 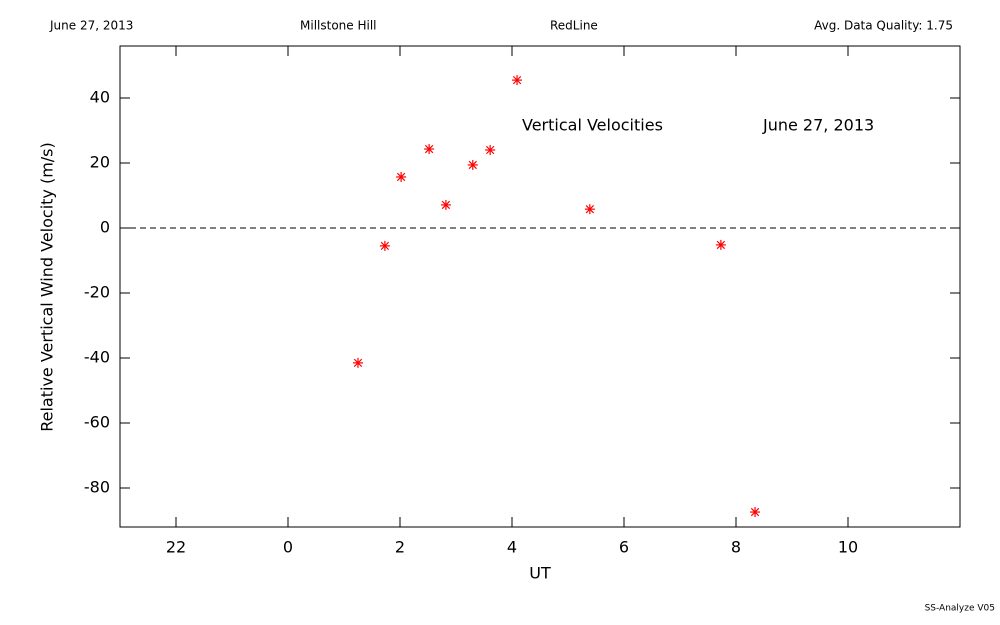 What do you see at coordinates (818, 125) in the screenshot?
I see `annotation: June 27, 2013` at bounding box center [818, 125].